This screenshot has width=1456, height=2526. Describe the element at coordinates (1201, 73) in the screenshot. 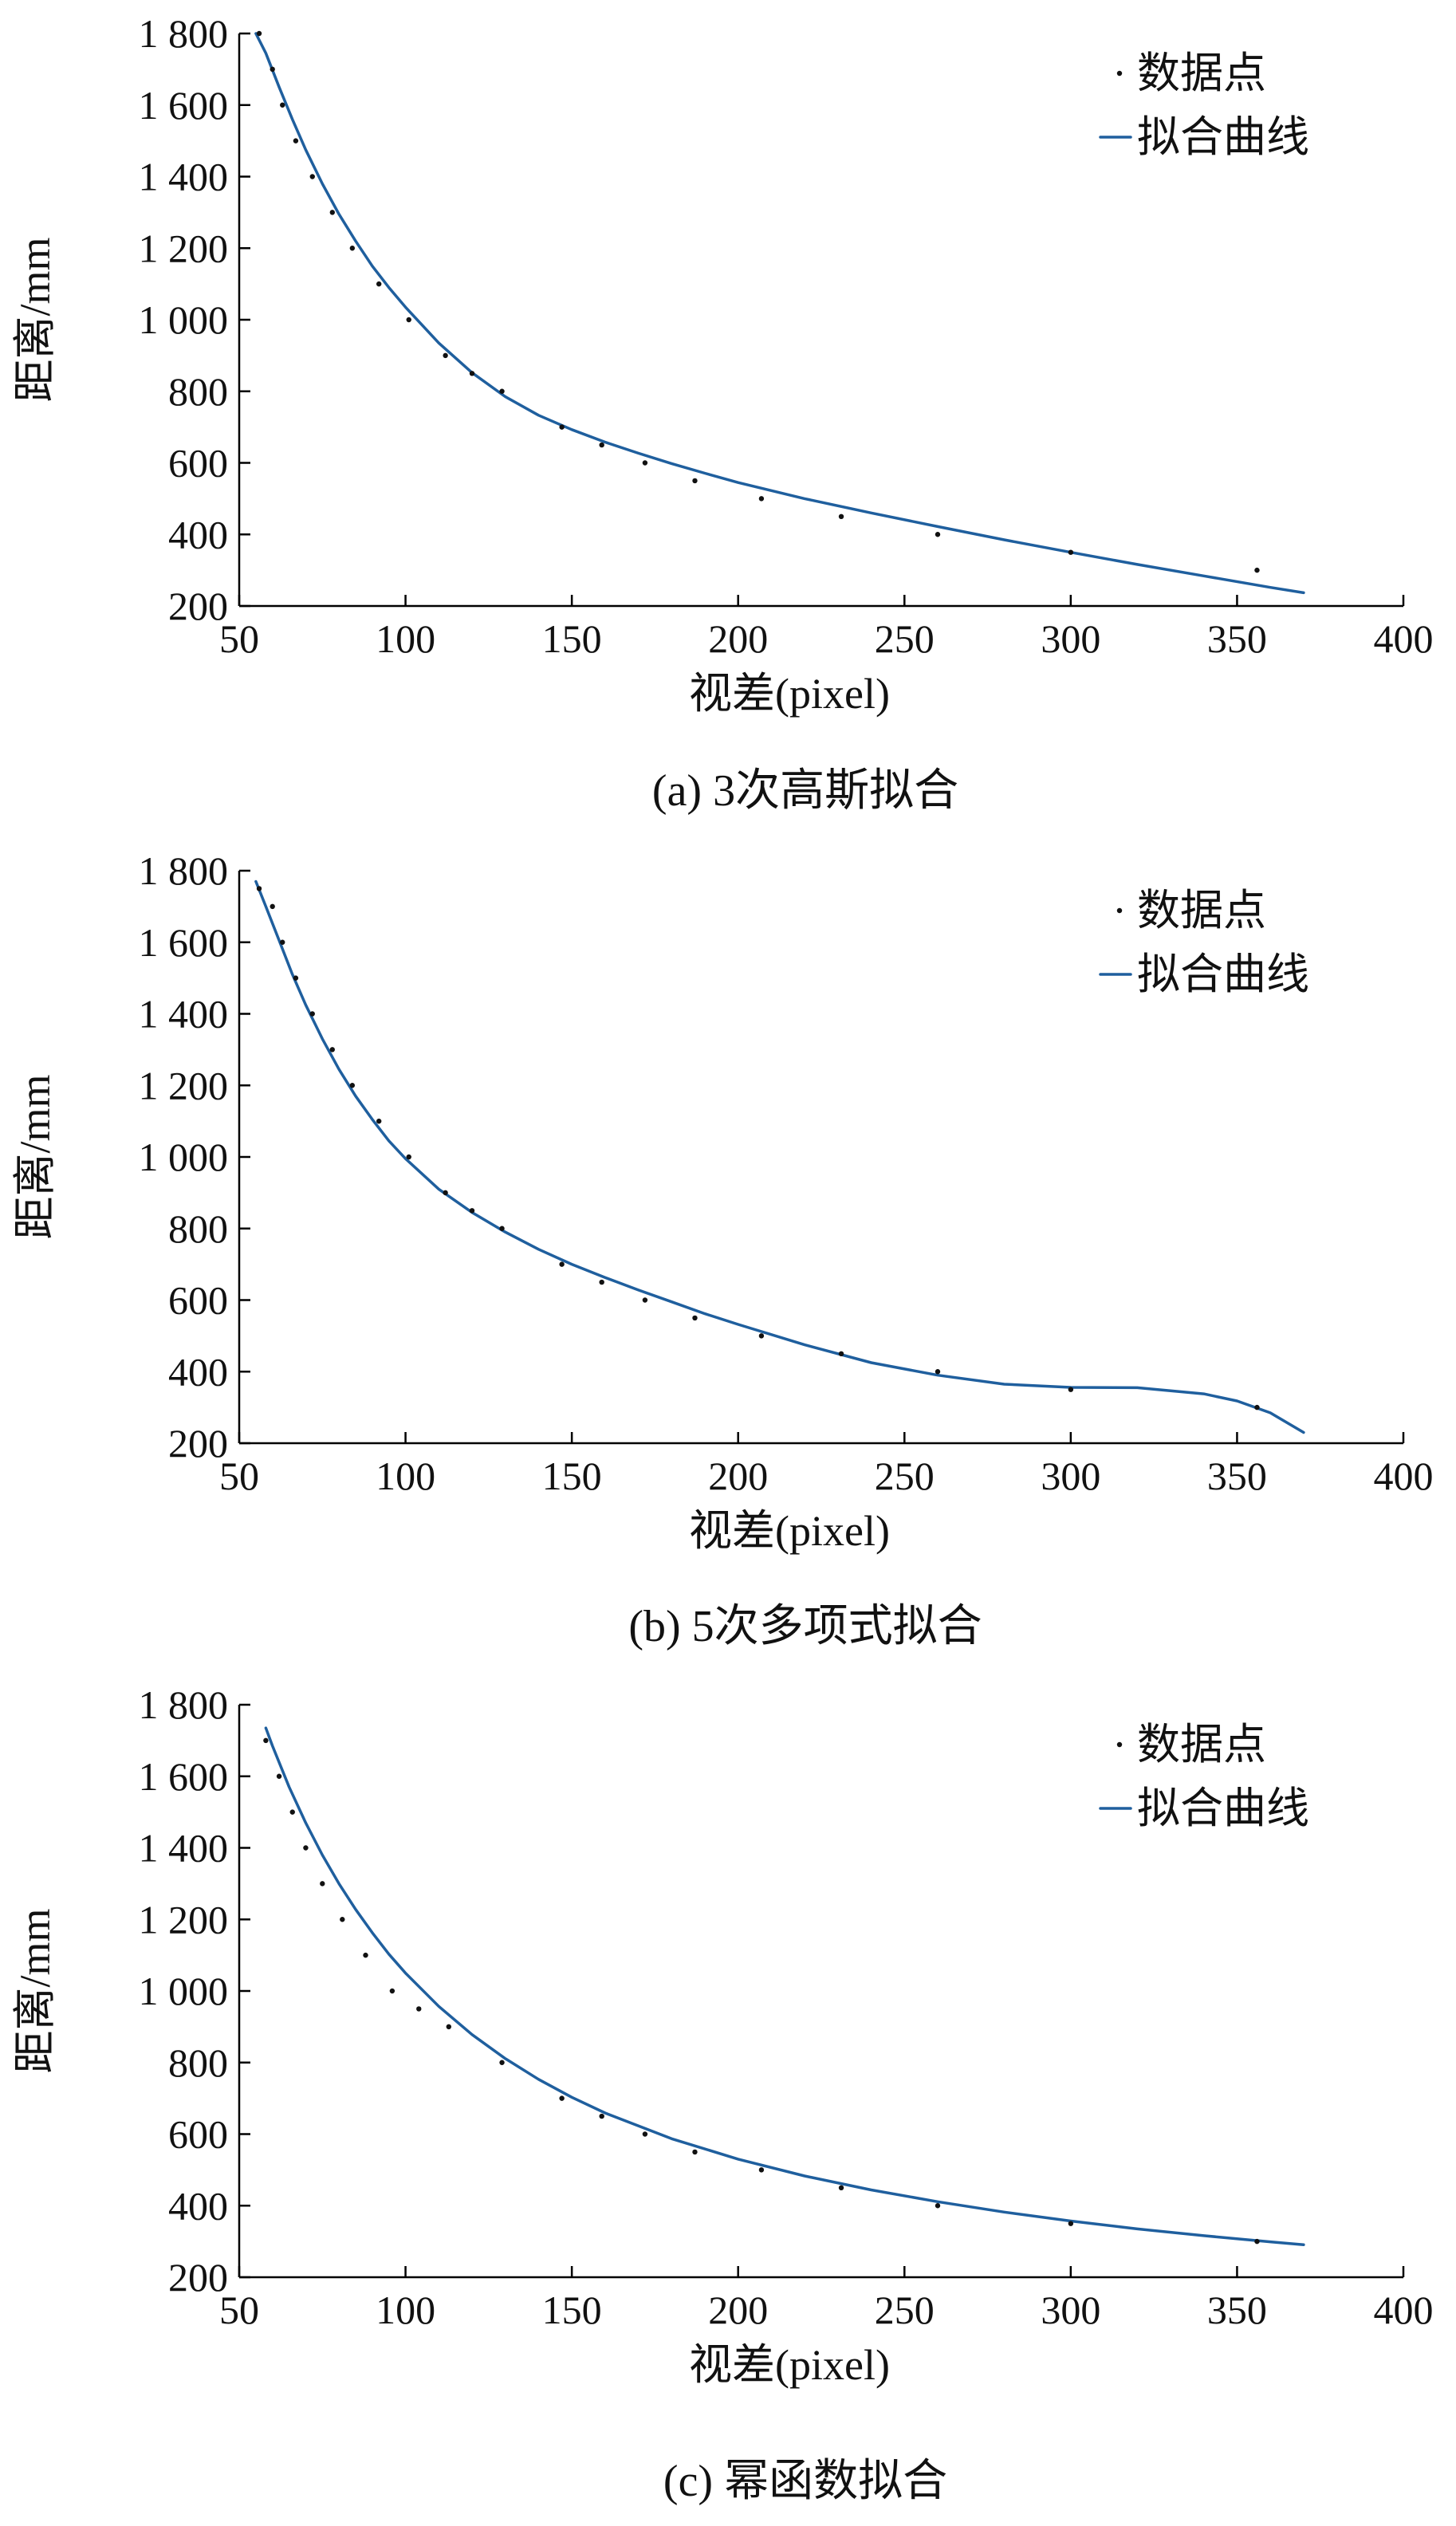

I see `legend-points-label: 数据点` at that location.